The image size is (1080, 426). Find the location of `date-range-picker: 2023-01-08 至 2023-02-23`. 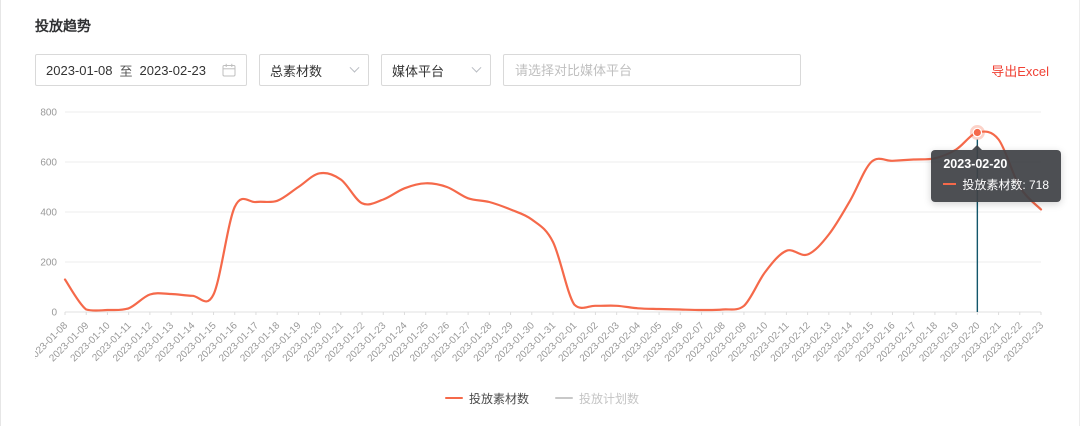

date-range-picker: 2023-01-08 至 2023-02-23 is located at coordinates (141, 70).